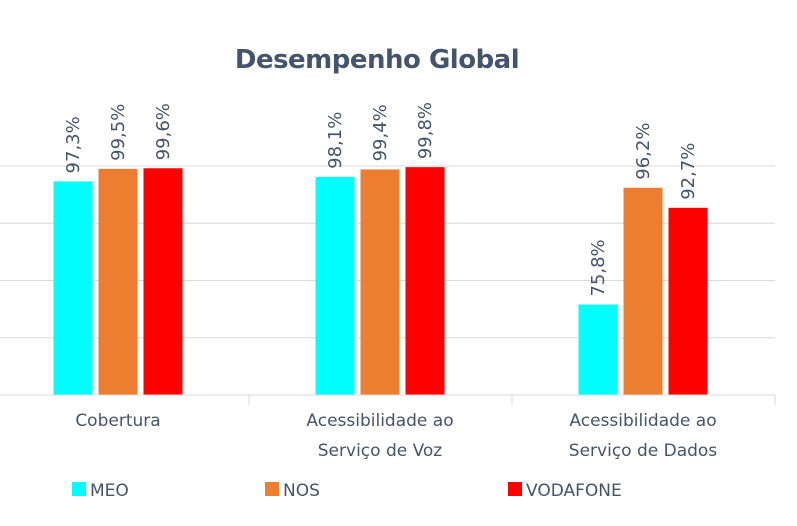 The image size is (797, 526). I want to click on legend-label: NOS, so click(301, 491).